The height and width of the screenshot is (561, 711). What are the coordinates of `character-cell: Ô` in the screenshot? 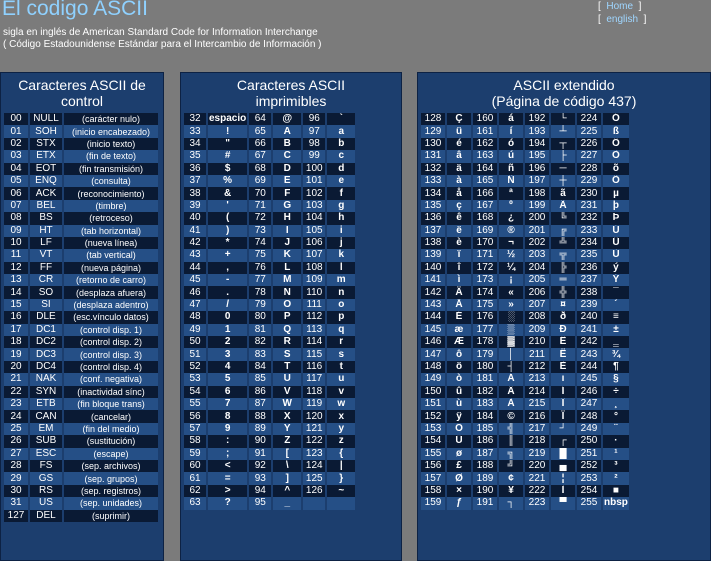 It's located at (616, 144).